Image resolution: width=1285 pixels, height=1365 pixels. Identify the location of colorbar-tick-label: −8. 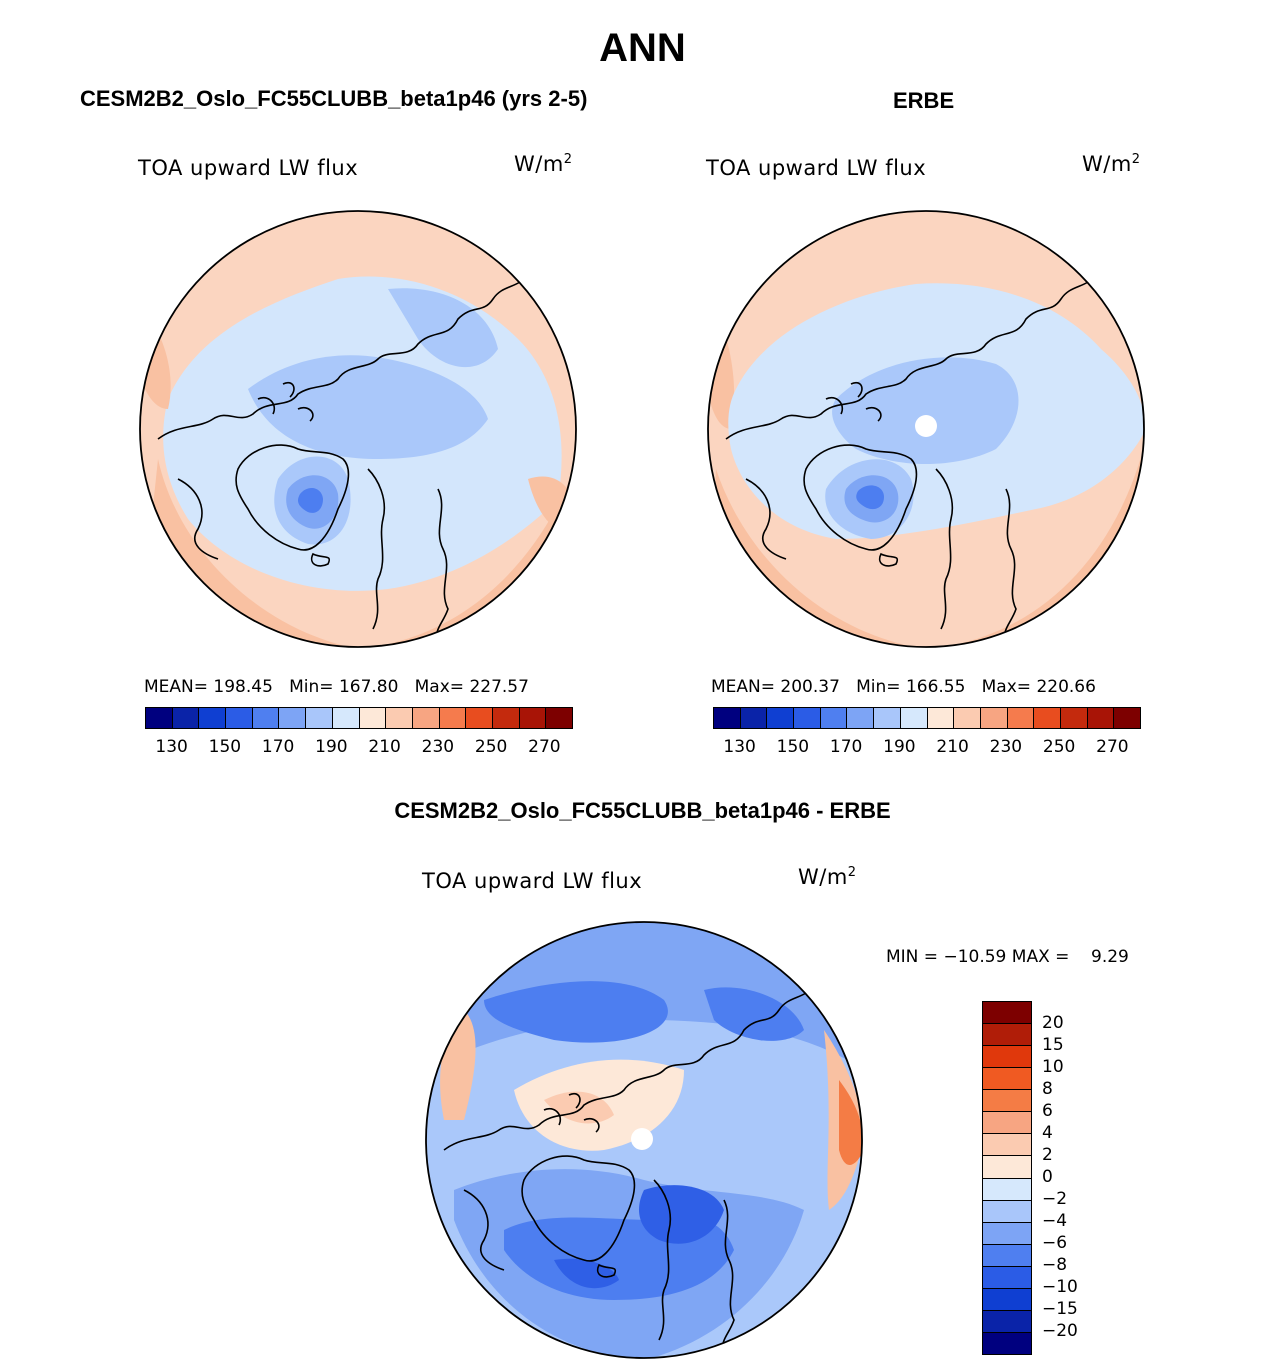
(1055, 1265).